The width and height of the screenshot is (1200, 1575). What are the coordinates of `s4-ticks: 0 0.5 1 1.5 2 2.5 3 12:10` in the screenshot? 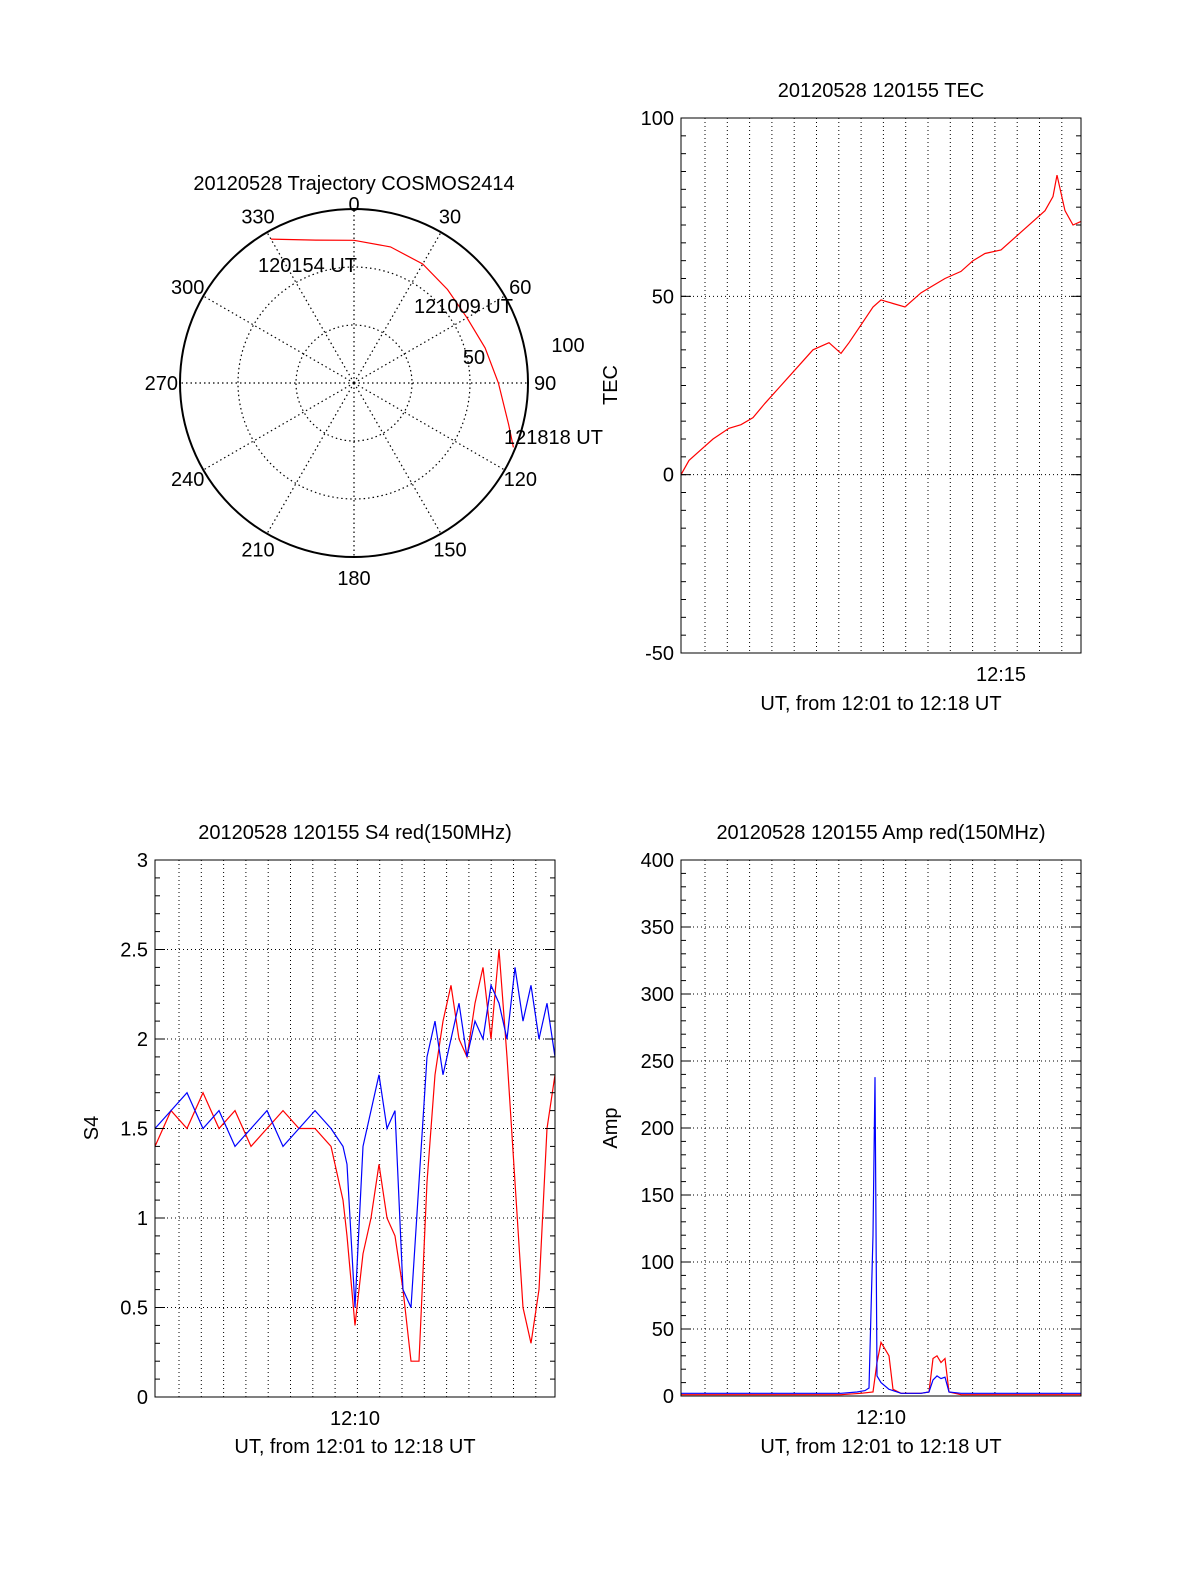 It's located at (337, 1140).